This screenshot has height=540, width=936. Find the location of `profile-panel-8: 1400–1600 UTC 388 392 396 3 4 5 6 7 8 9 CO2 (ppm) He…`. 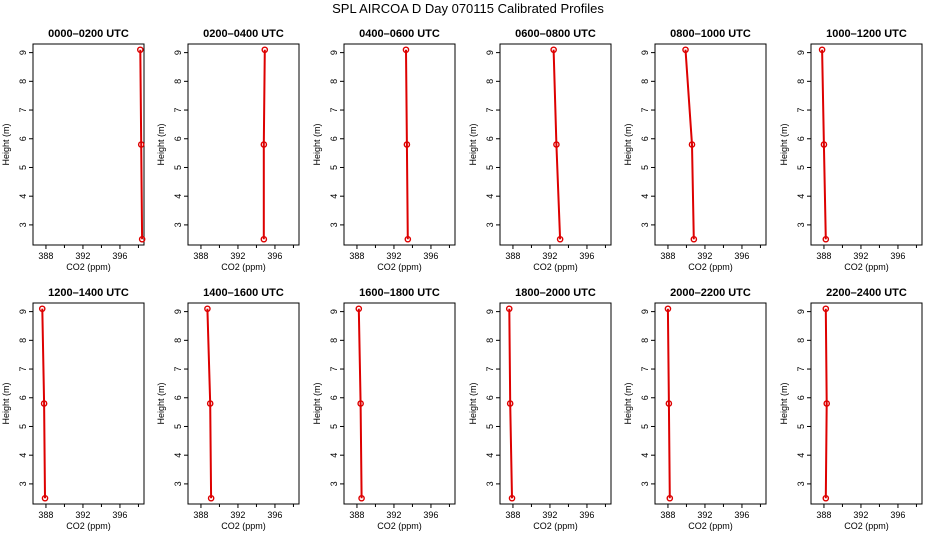

profile-panel-8: 1400–1600 UTC 388 392 396 3 4 5 6 7 8 9 CO2 (ppm) He… is located at coordinates (228, 409).